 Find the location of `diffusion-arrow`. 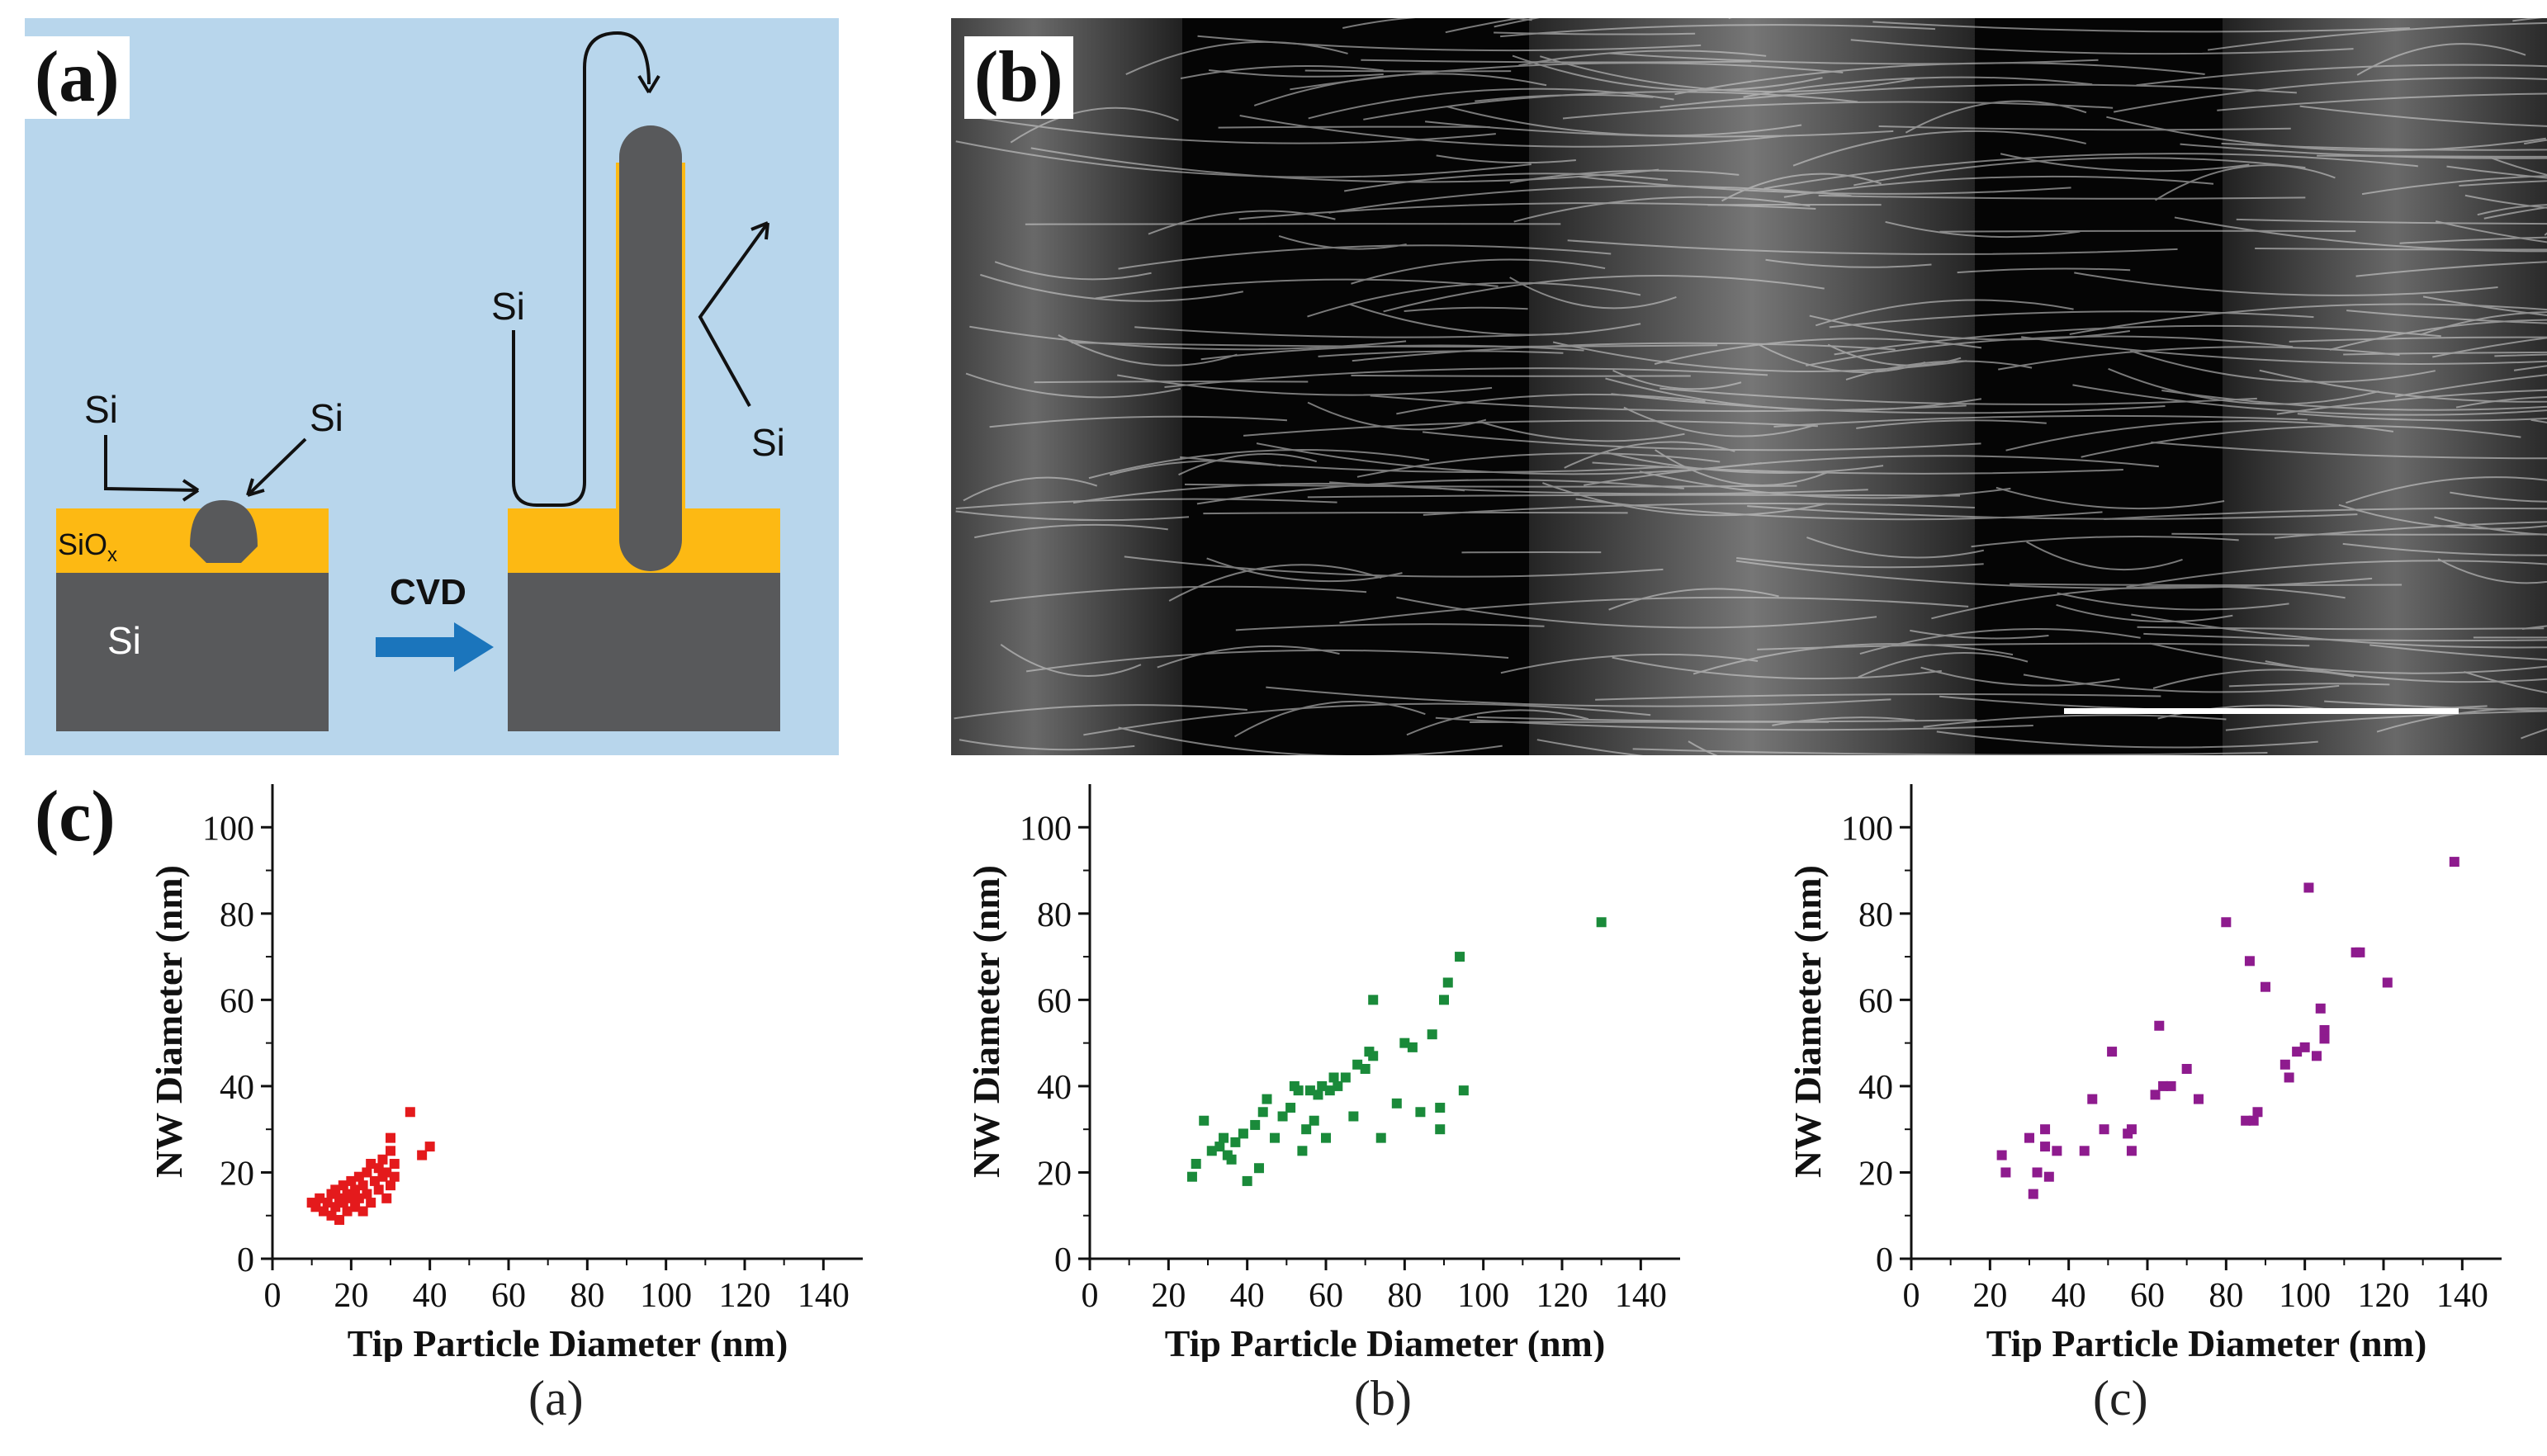

diffusion-arrow is located at coordinates (582, 269).